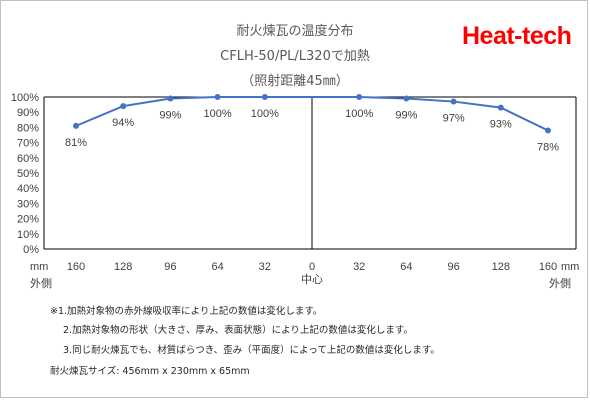 This screenshot has width=590, height=400. I want to click on mm-label-left: mm, so click(39, 267).